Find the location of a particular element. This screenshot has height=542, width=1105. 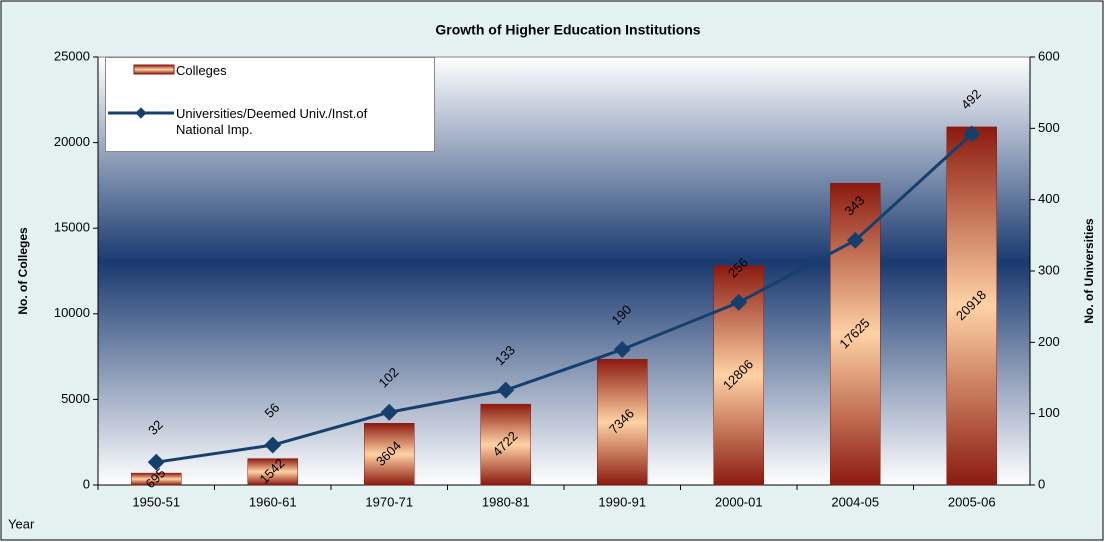

x-tick-label: 2000-01 is located at coordinates (739, 501).